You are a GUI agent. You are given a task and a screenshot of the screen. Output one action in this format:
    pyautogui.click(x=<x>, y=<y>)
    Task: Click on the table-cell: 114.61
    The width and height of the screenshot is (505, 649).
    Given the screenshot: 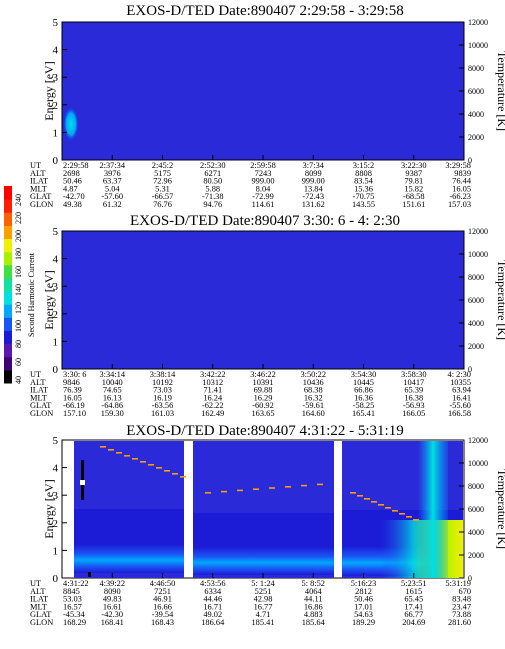 What is the action you would take?
    pyautogui.click(x=263, y=204)
    